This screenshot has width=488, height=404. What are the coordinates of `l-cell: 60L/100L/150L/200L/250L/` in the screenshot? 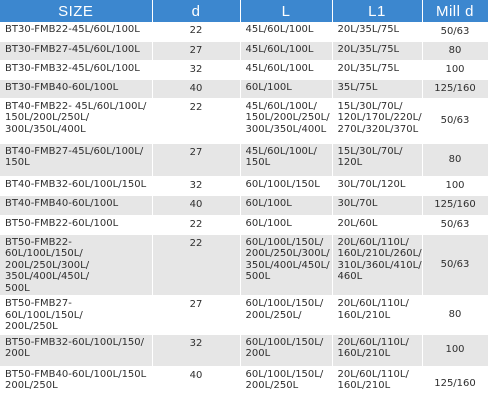 It's located at (286, 315).